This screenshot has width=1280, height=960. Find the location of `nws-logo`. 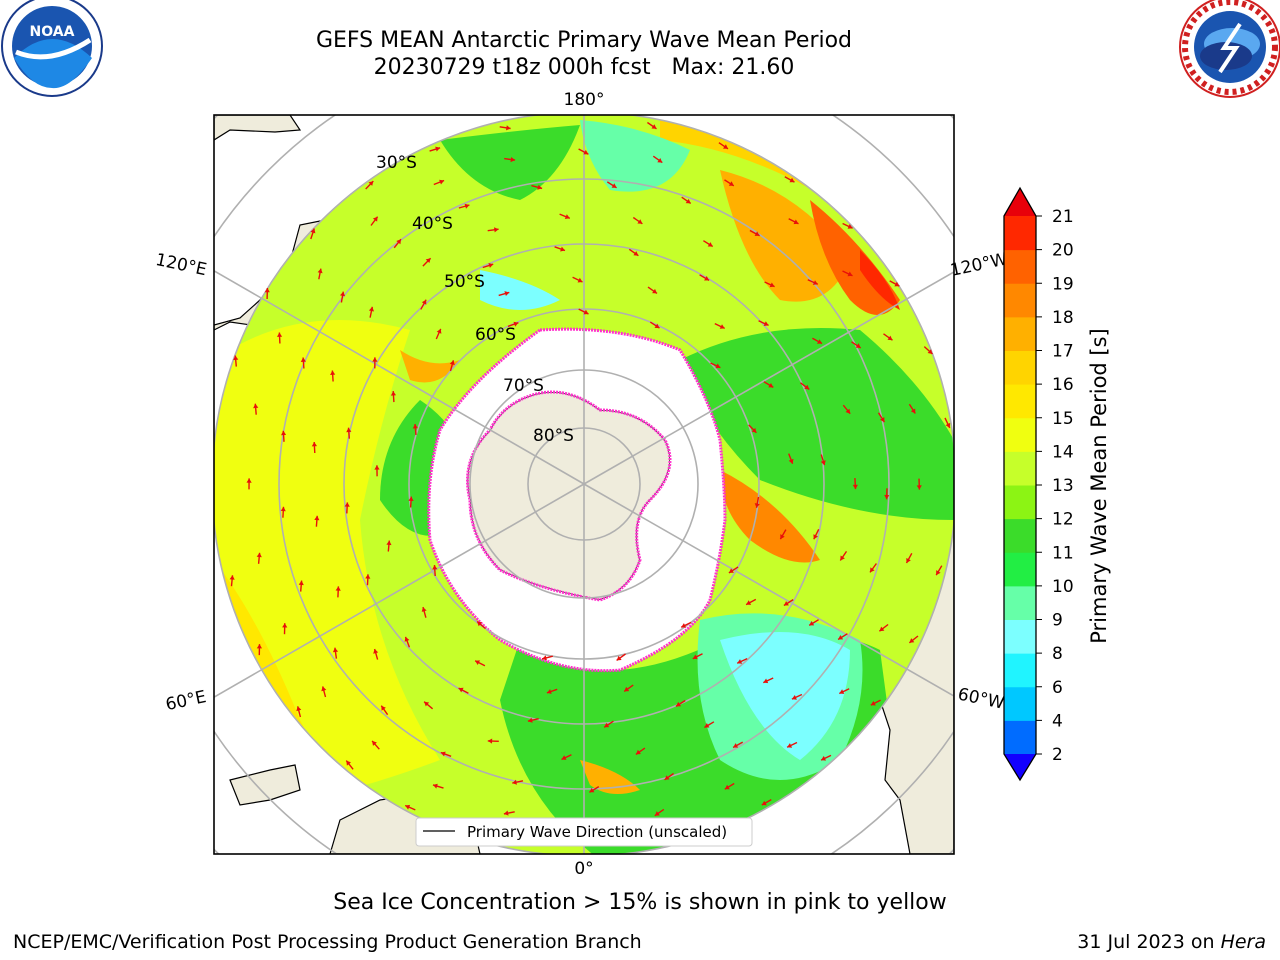

nws-logo is located at coordinates (1229, 49).